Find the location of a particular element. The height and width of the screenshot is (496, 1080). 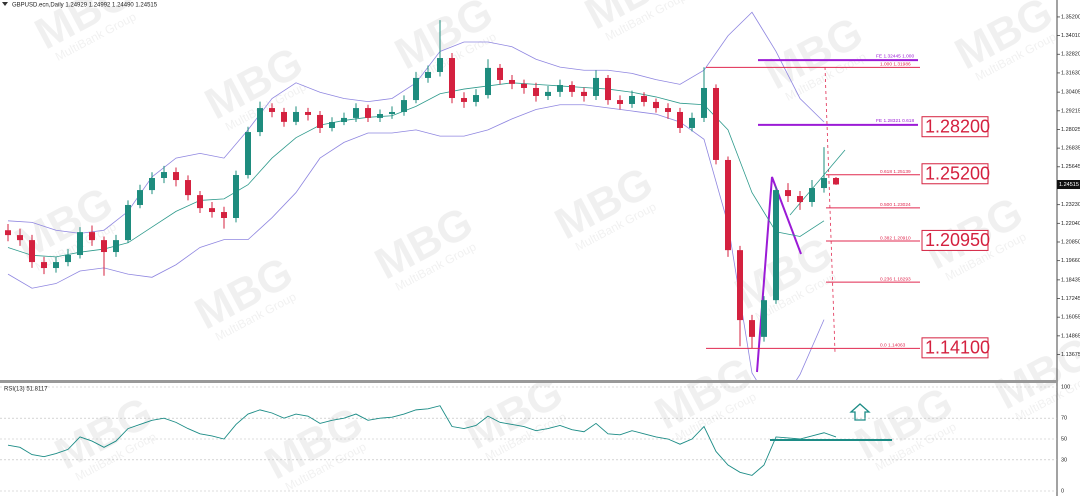

y-tick-label: 1.17245 is located at coordinates (1070, 299).